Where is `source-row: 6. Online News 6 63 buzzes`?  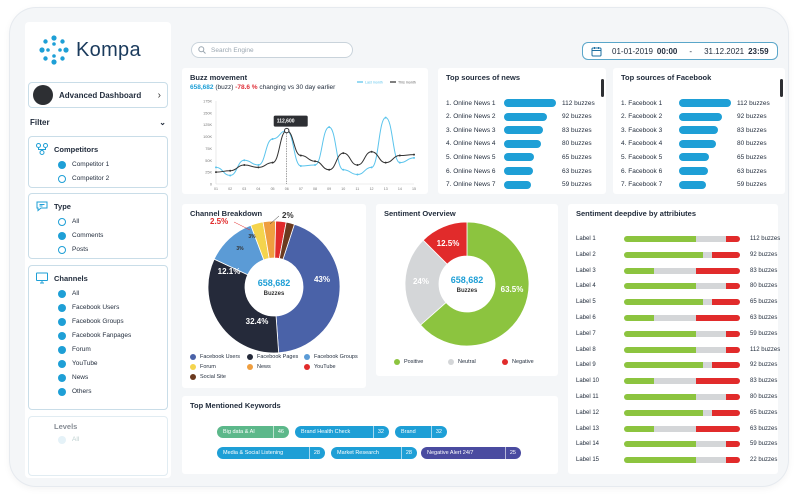
source-row: 6. Online News 6 63 buzzes is located at coordinates (519, 171).